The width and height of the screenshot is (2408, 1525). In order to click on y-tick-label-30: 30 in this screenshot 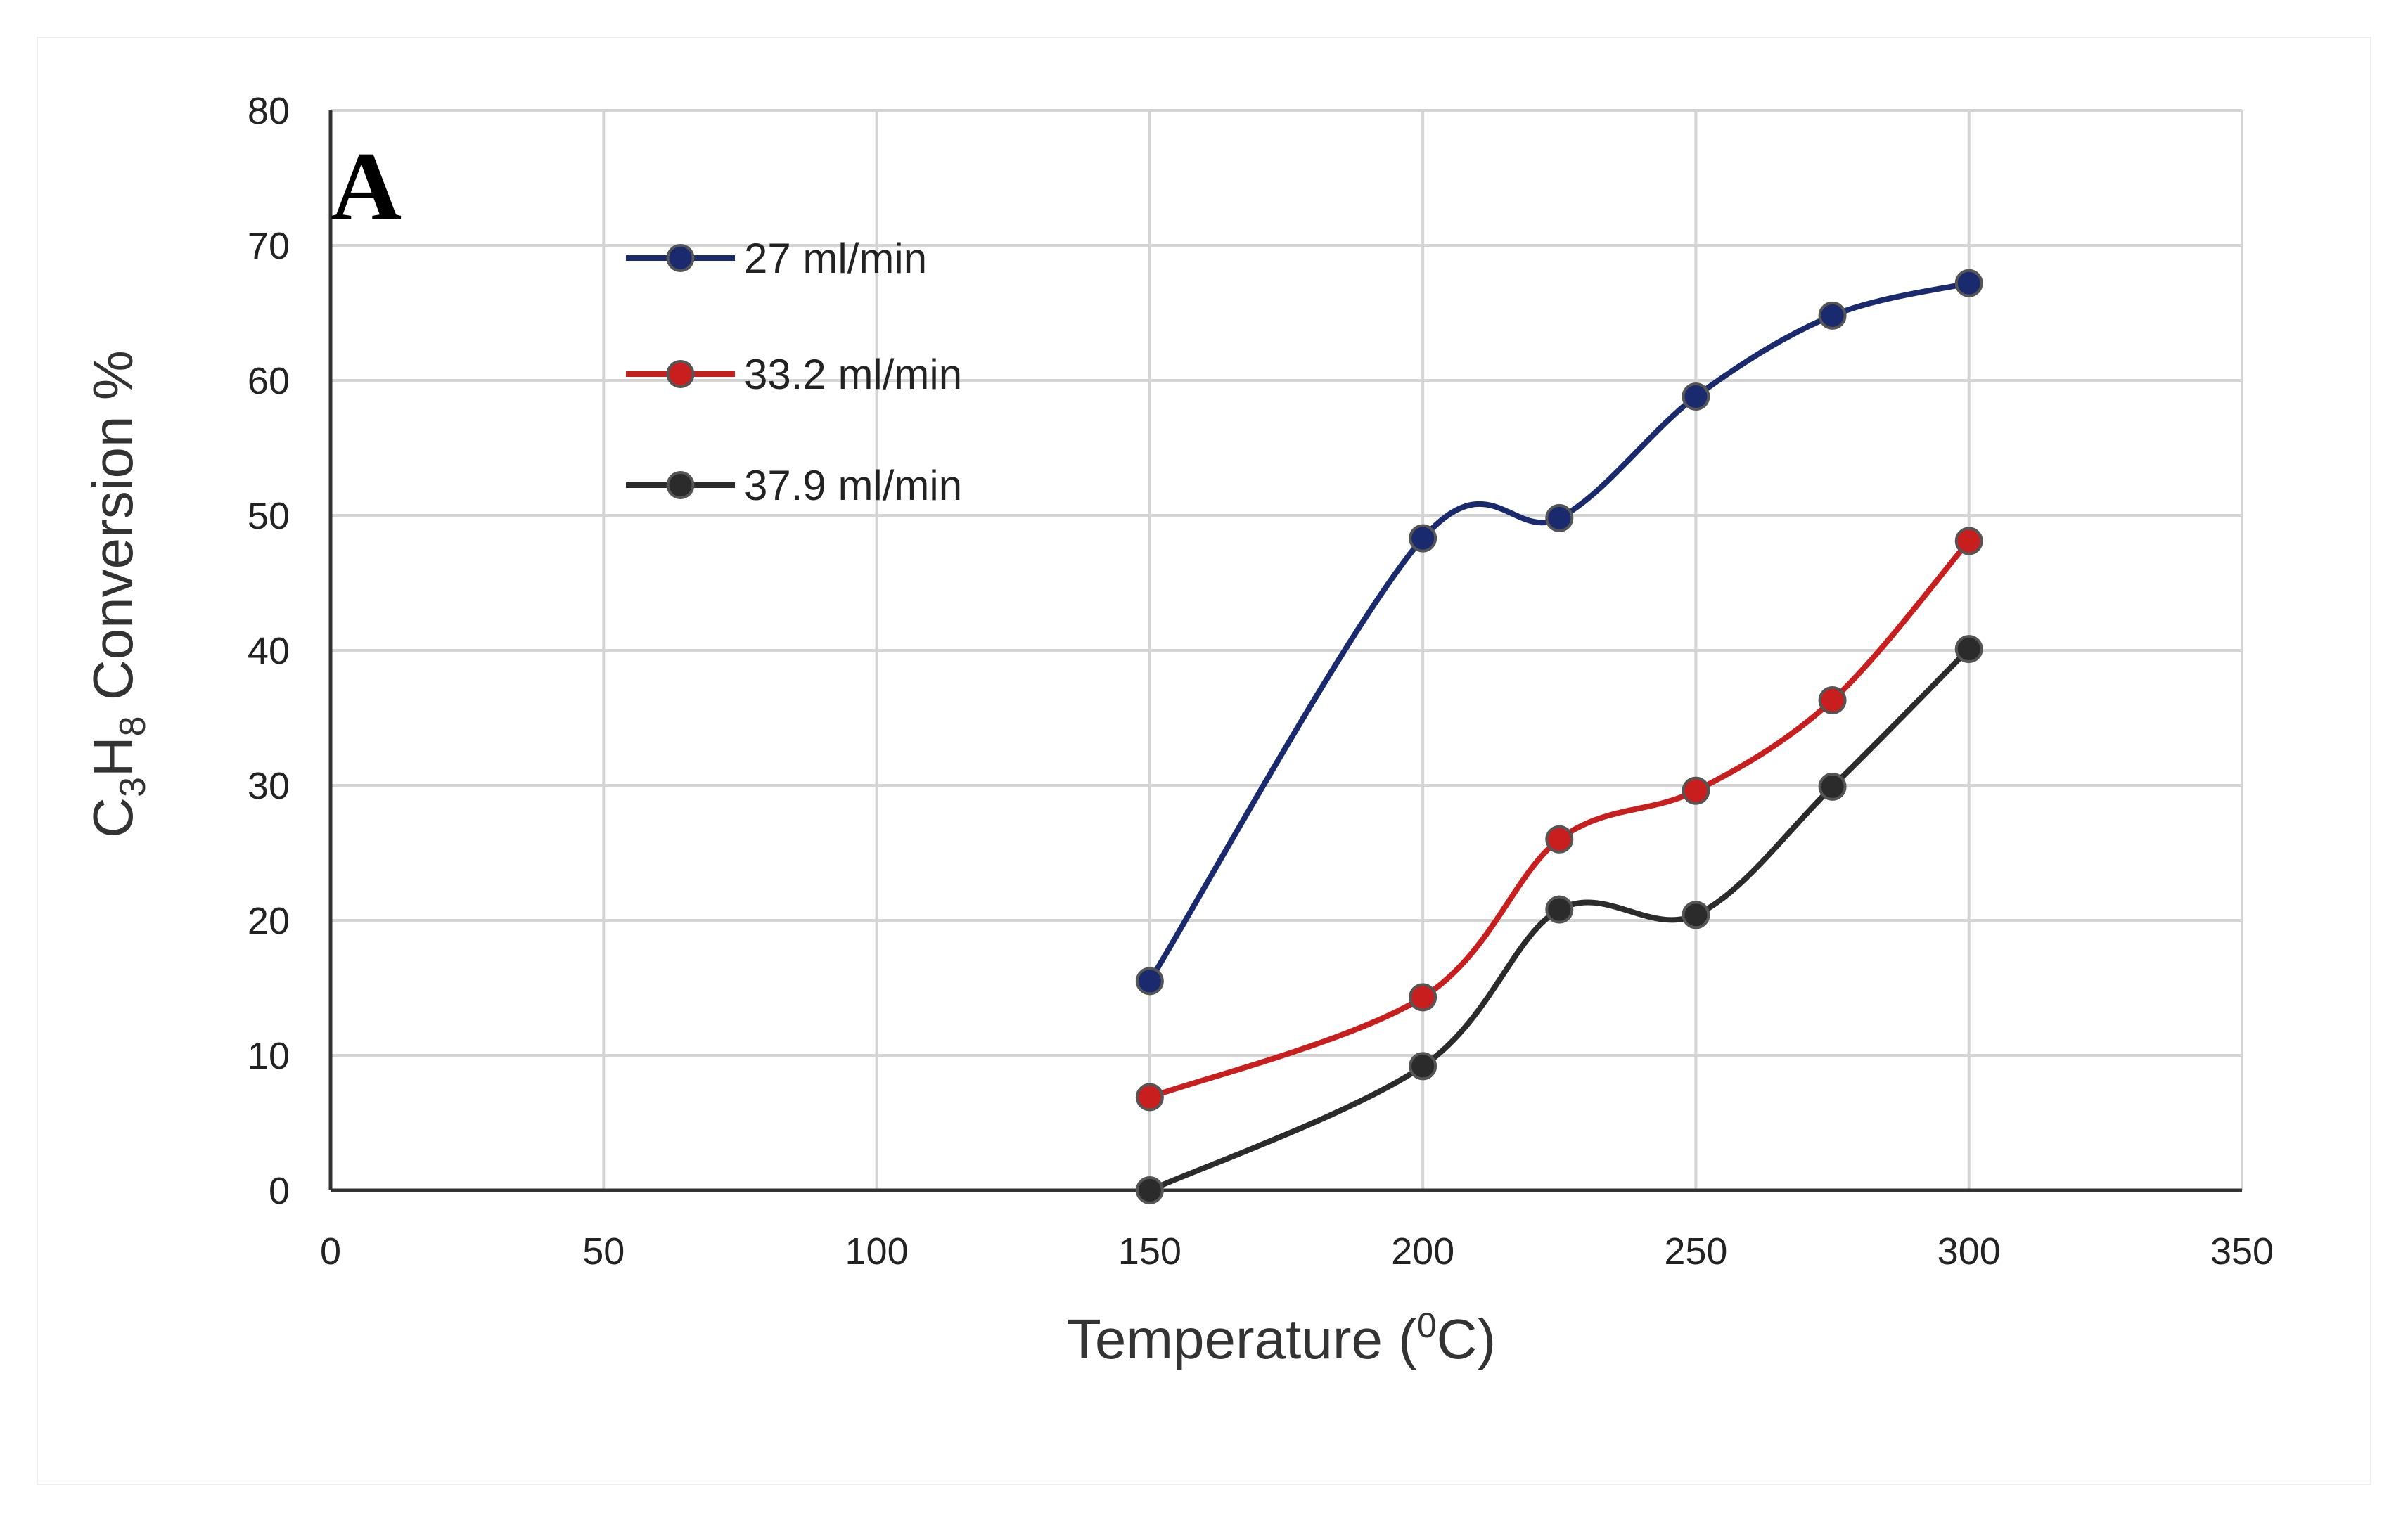, I will do `click(269, 786)`.